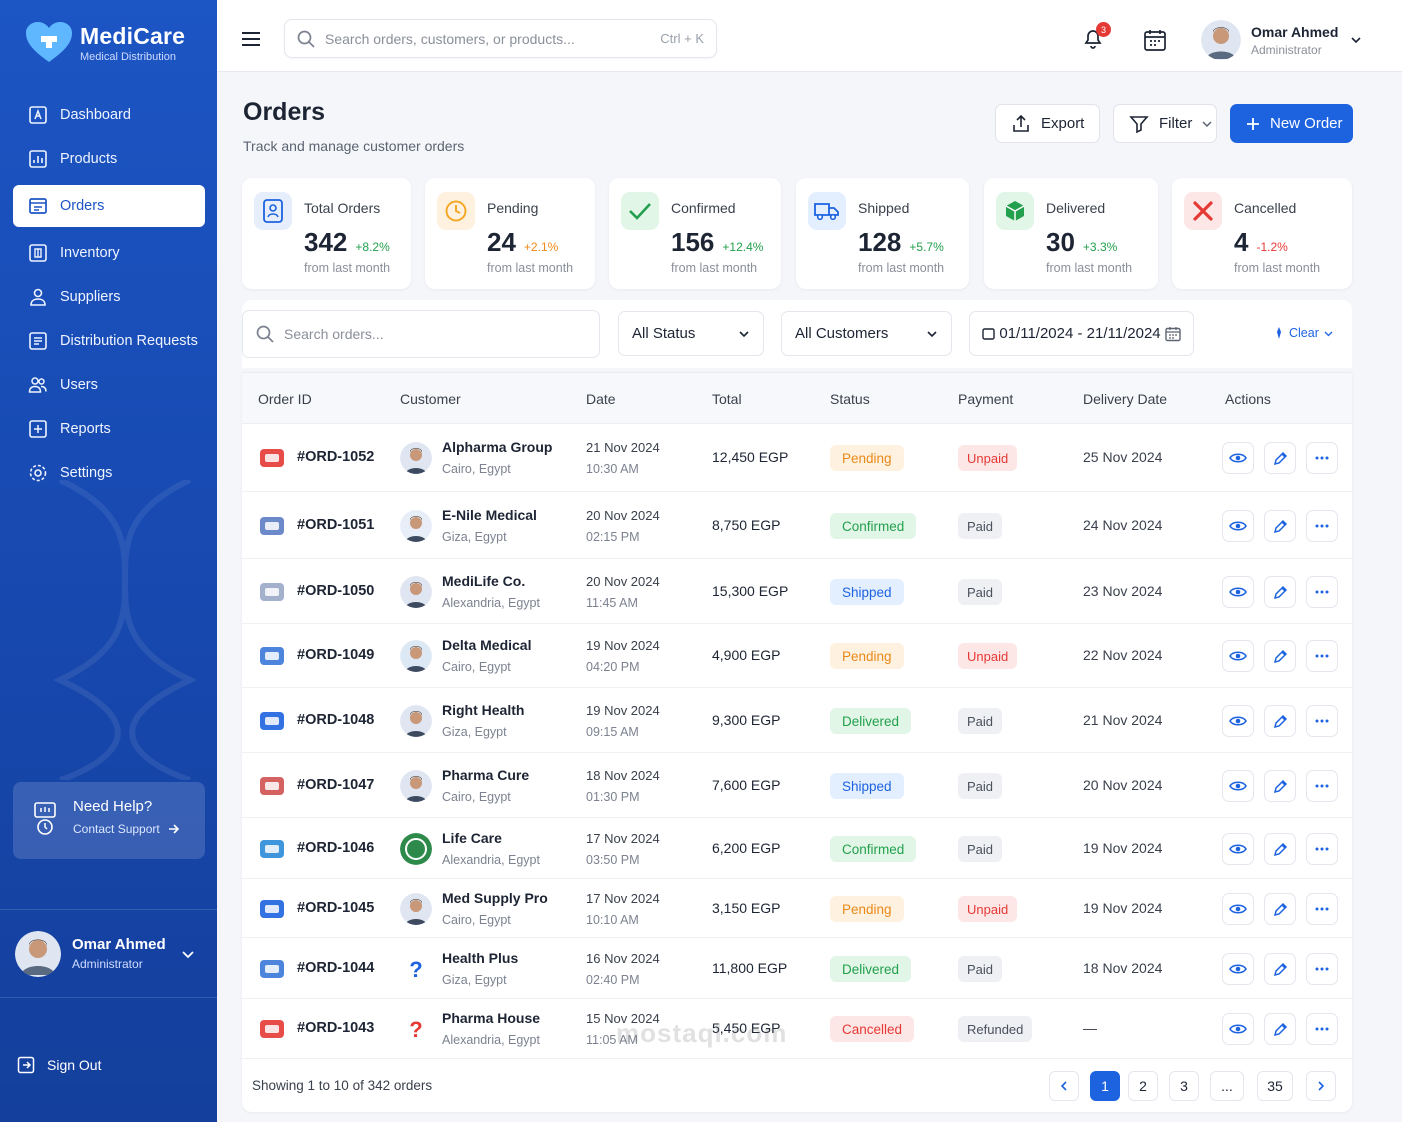 The width and height of the screenshot is (1402, 1122). What do you see at coordinates (1184, 1086) in the screenshot?
I see `page-button: 3` at bounding box center [1184, 1086].